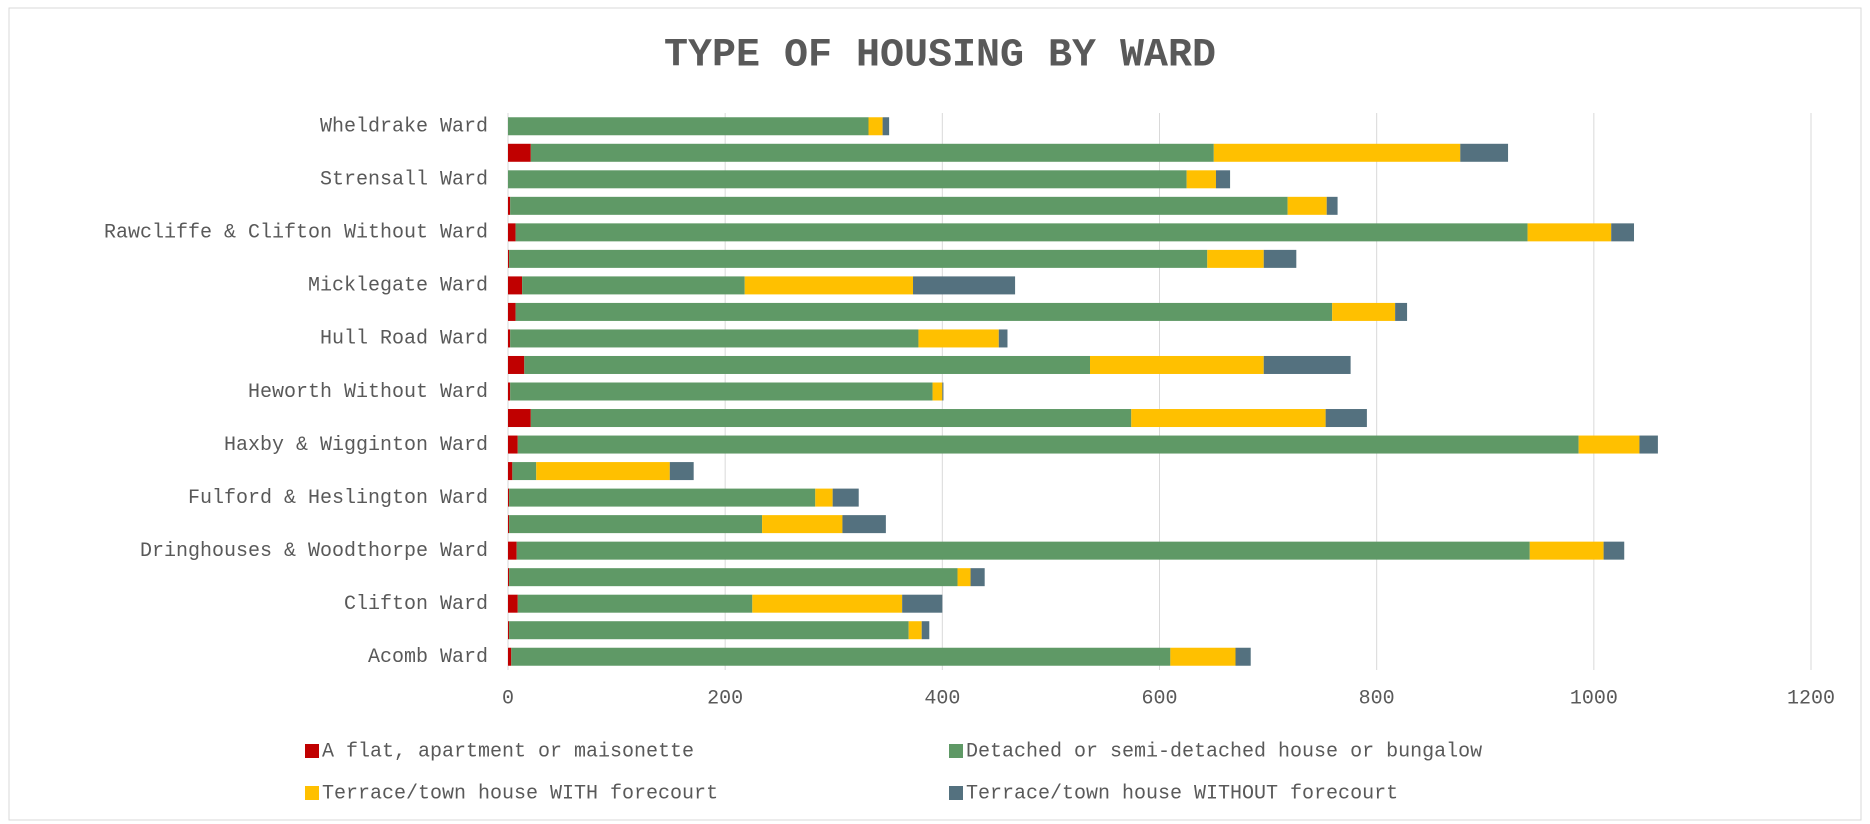 Image resolution: width=1870 pixels, height=824 pixels. Describe the element at coordinates (356, 445) in the screenshot. I see `y-tick-label: Haxby & Wigginton Ward` at that location.